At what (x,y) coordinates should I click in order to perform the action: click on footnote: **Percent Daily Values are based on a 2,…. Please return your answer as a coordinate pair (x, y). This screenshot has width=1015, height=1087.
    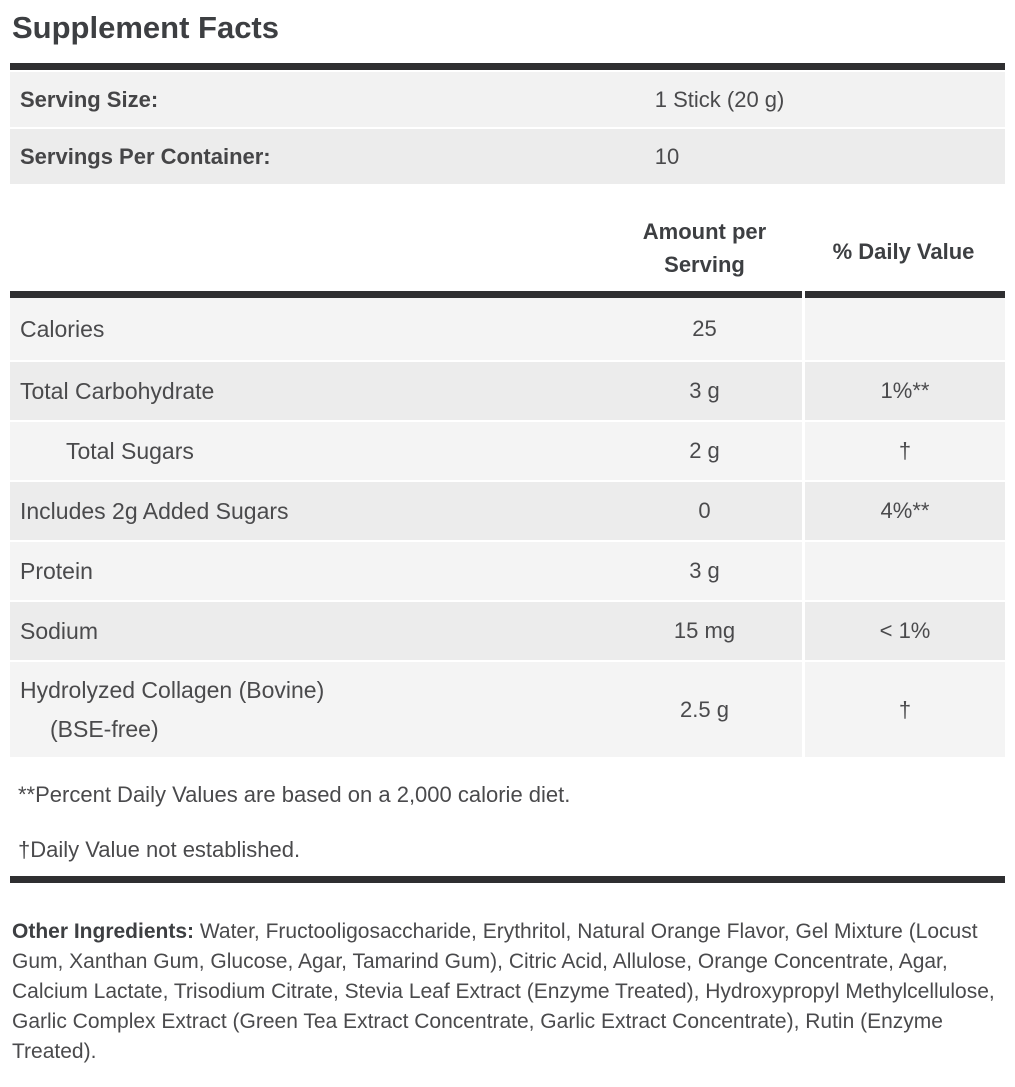
    Looking at the image, I should click on (294, 794).